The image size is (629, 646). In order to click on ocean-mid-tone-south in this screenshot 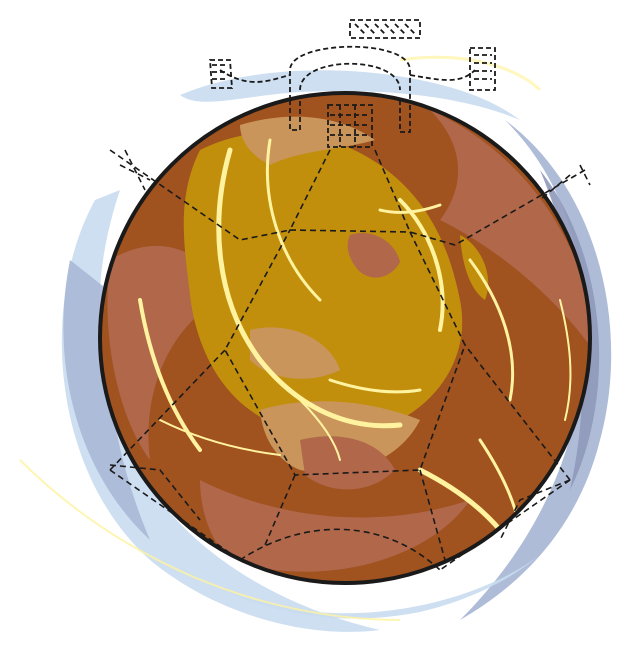, I will do `click(335, 526)`.